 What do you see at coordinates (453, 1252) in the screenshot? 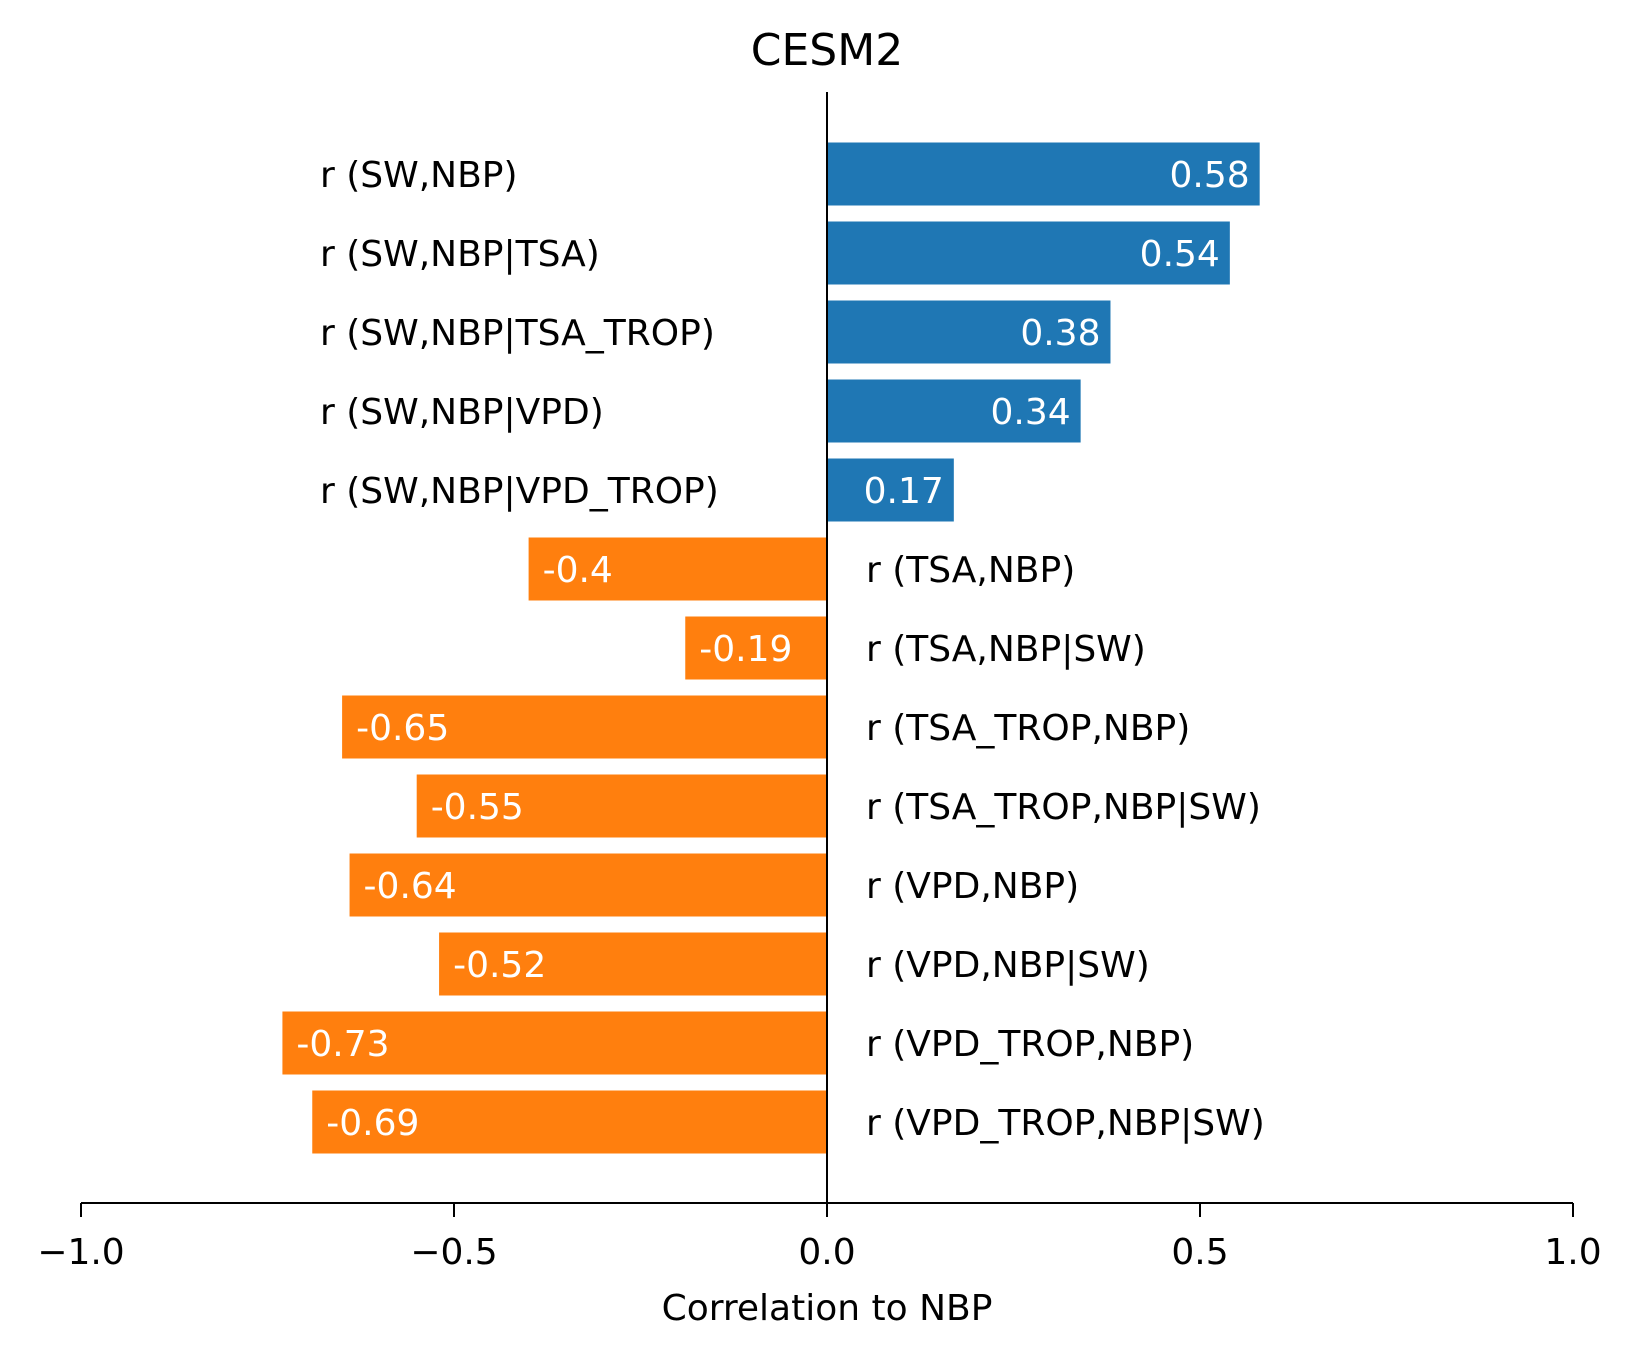
I see `x-tick-label: −0.5` at bounding box center [453, 1252].